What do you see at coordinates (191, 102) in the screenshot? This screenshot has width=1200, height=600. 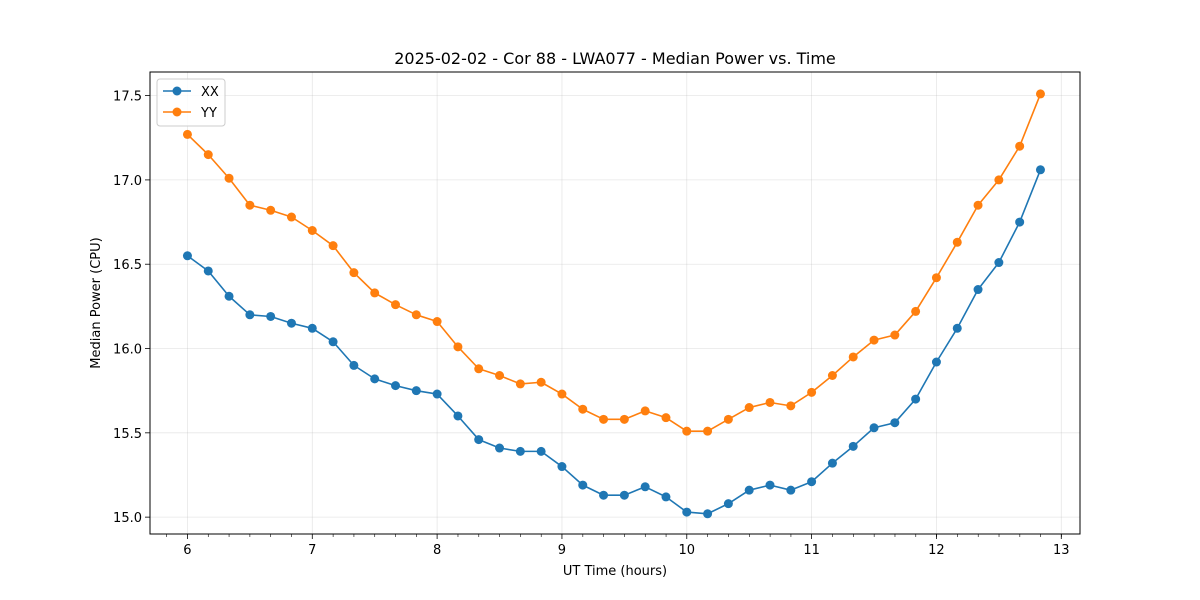 I see `legend: XX YY` at bounding box center [191, 102].